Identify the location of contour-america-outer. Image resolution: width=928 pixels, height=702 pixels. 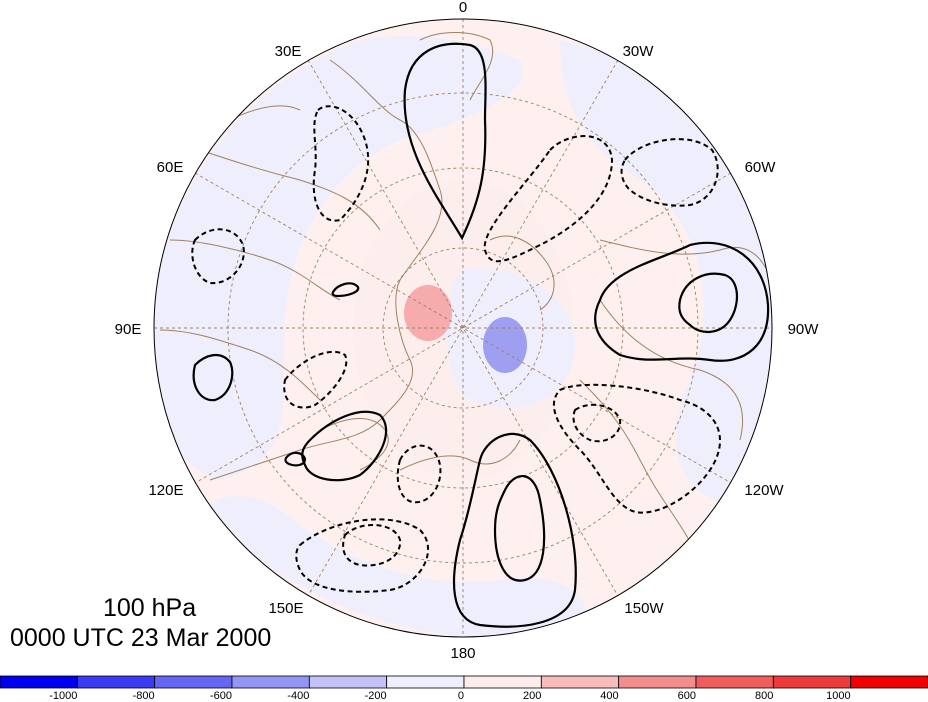
(682, 301).